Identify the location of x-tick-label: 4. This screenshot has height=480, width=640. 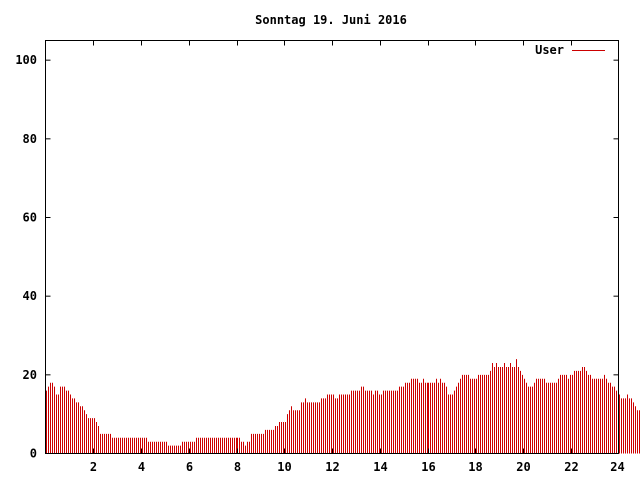
(141, 467).